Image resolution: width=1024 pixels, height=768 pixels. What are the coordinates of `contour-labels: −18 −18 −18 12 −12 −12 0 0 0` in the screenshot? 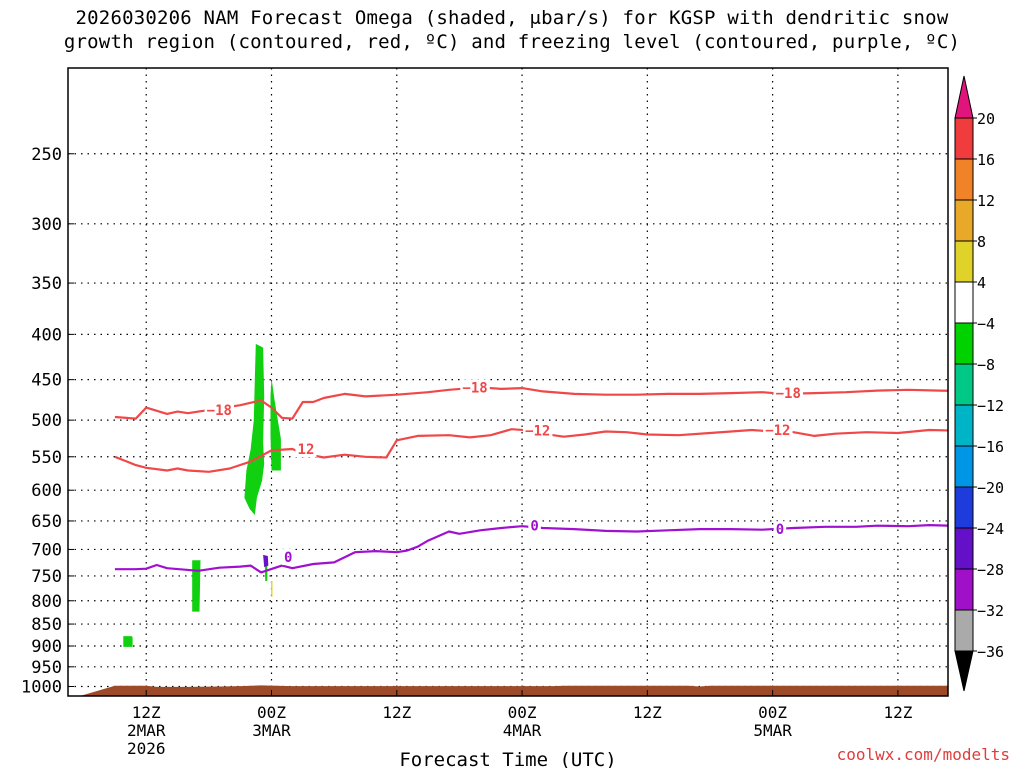 It's located at (504, 472).